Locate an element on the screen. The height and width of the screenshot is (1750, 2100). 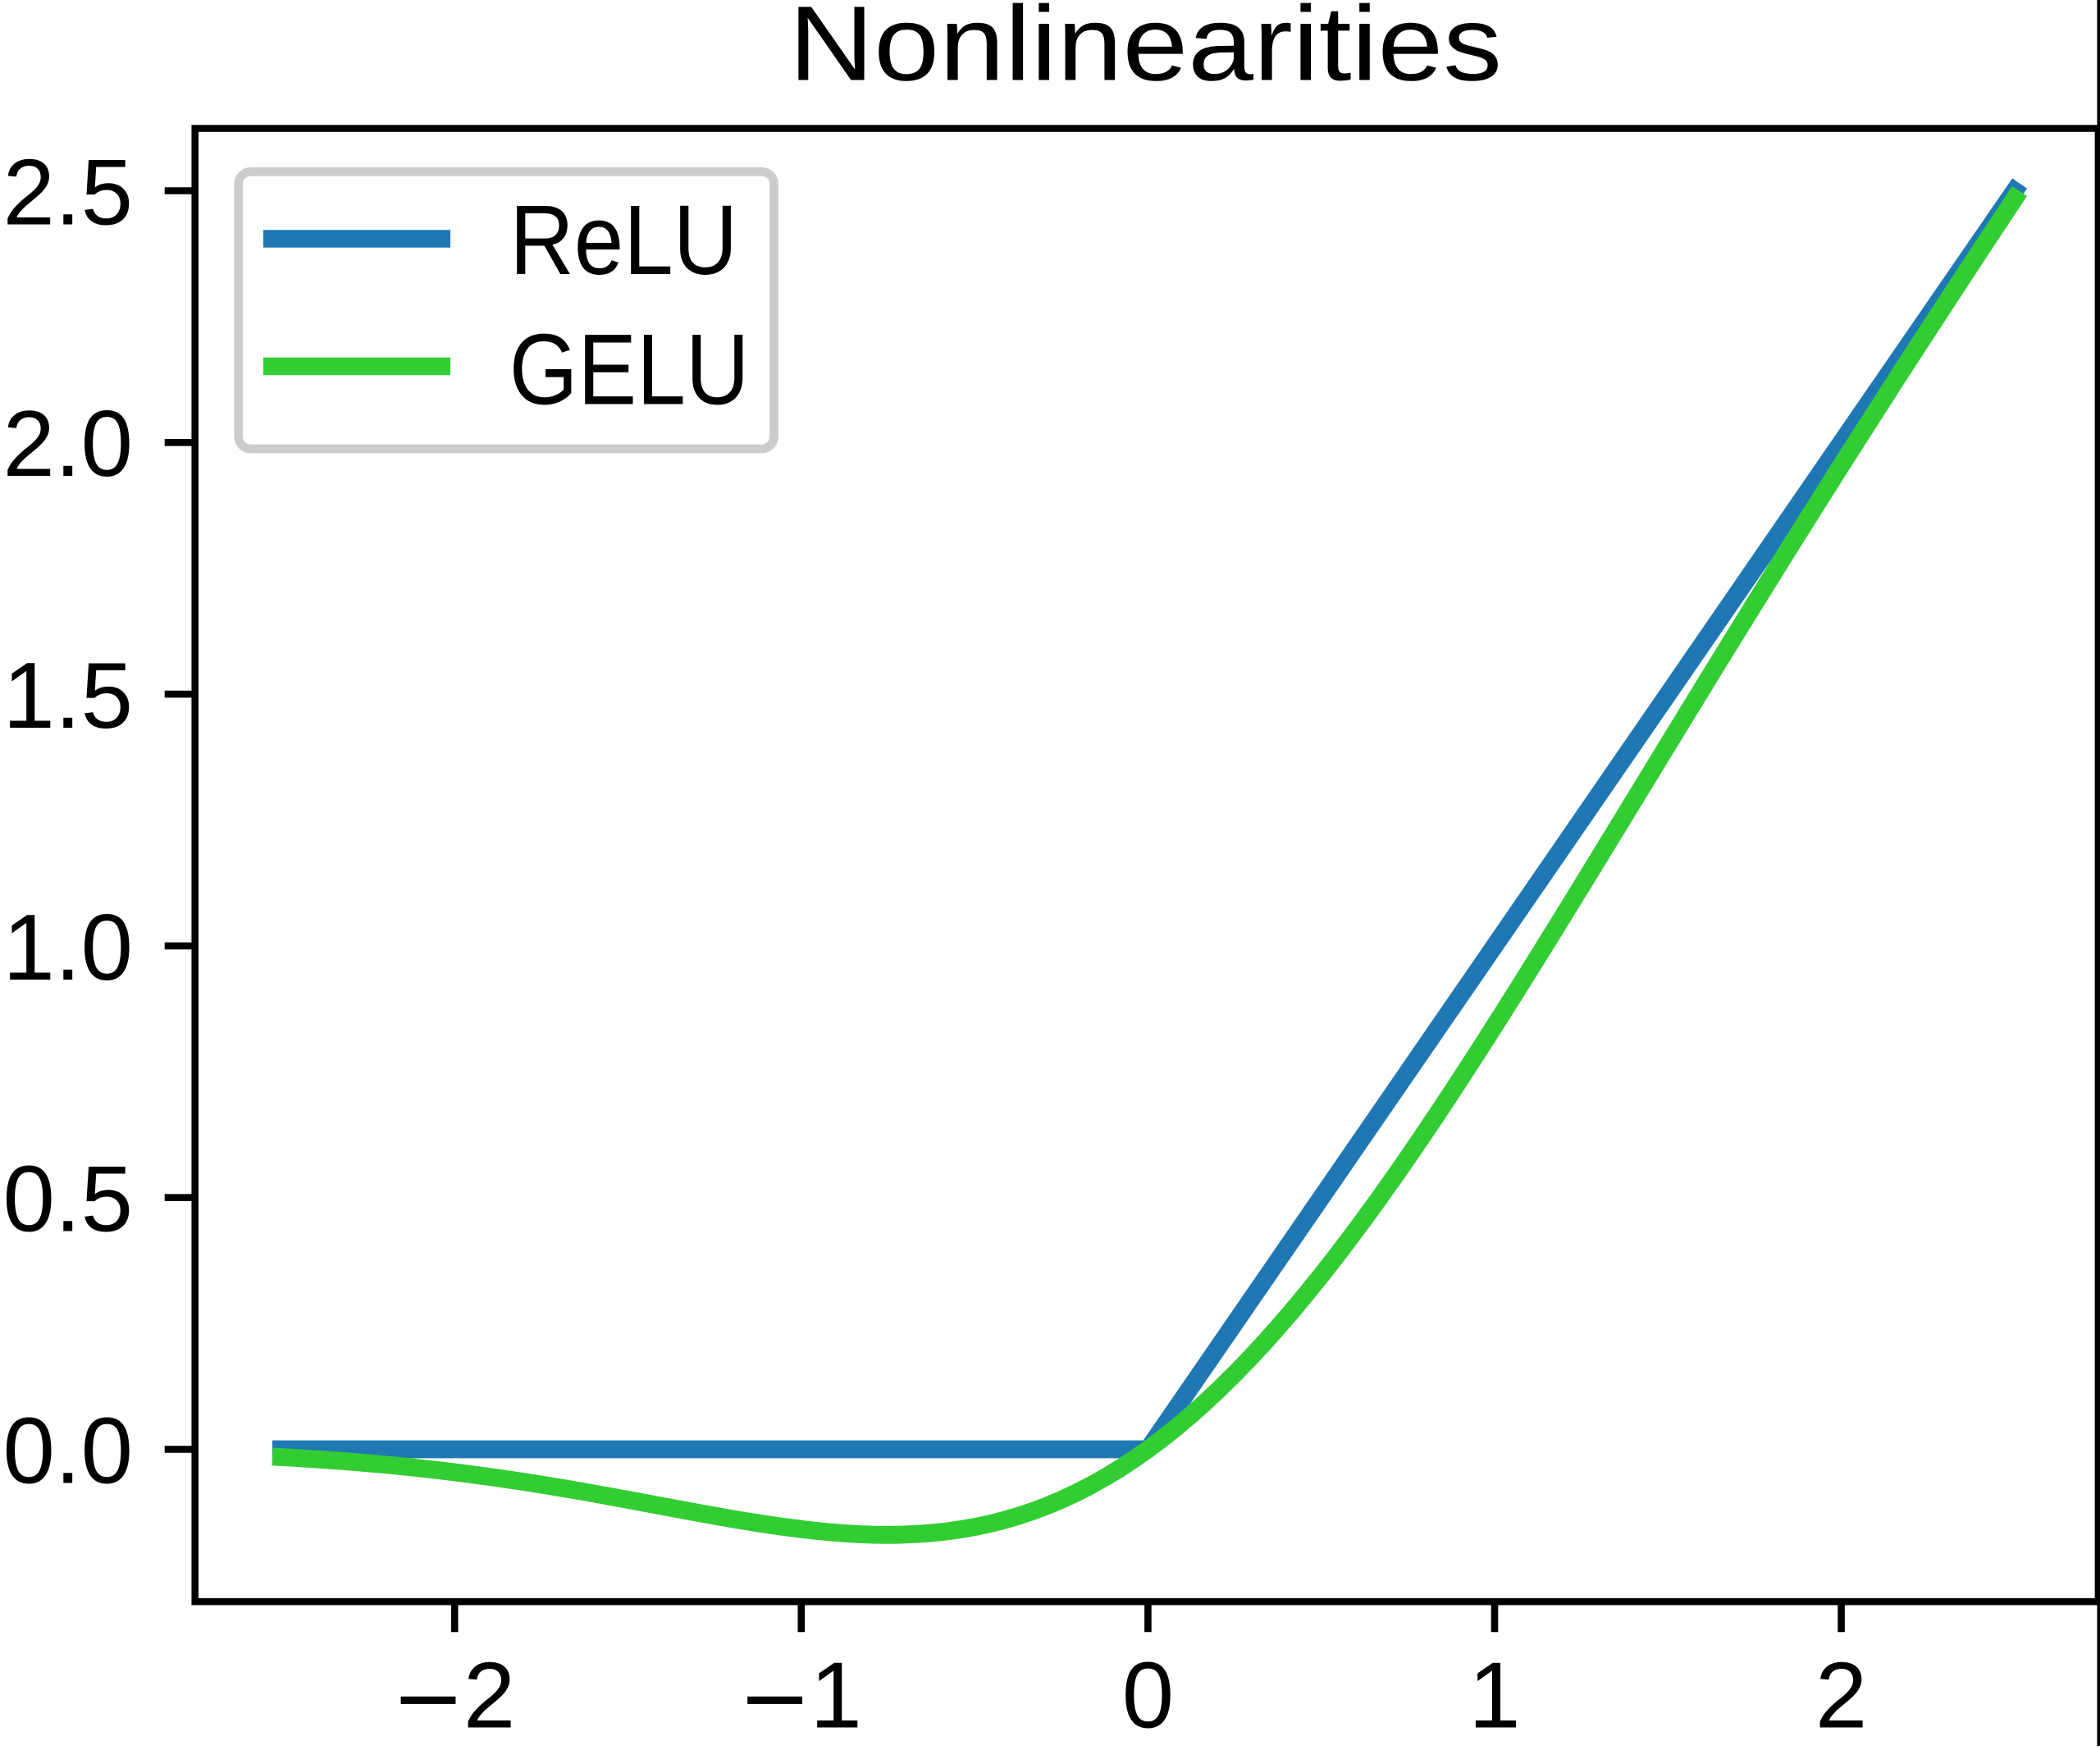
svg-text: Nonlinearities is located at coordinates (1145, 51).